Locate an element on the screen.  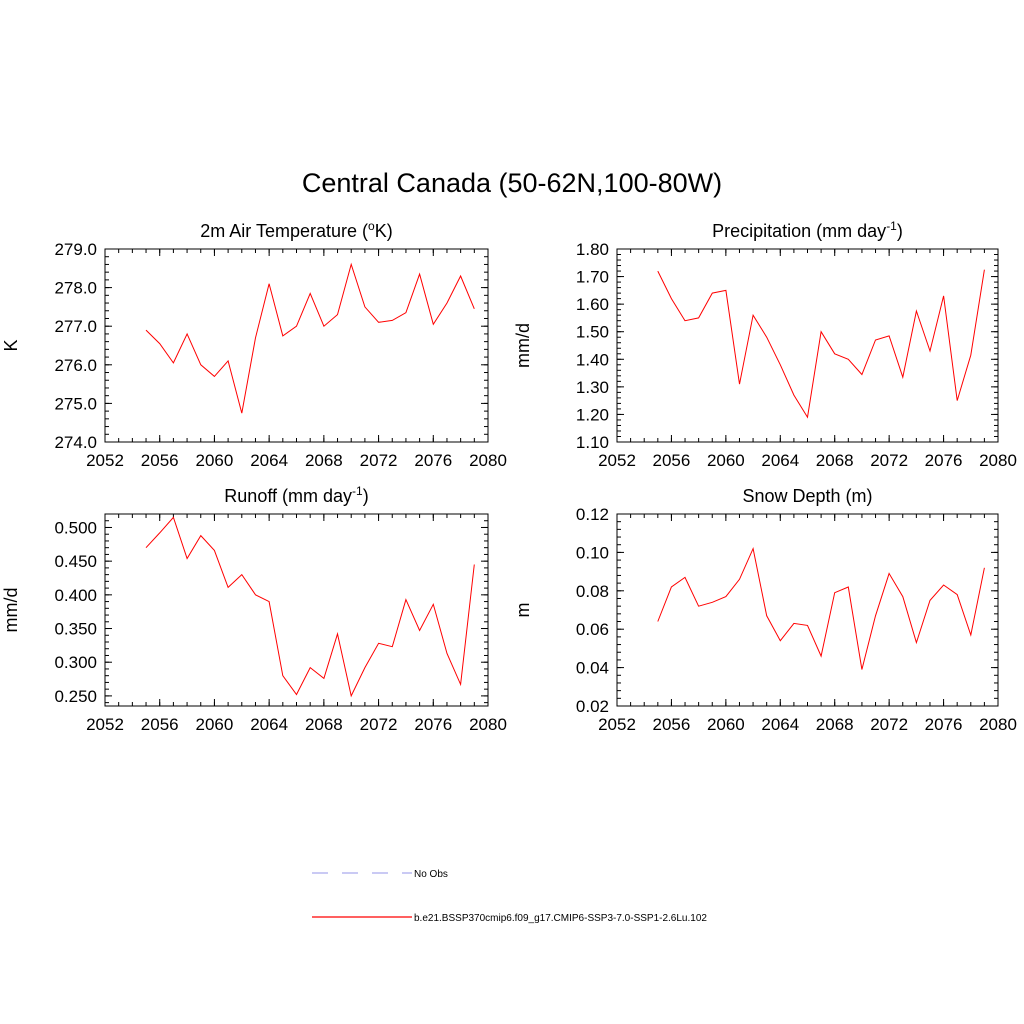
panel-title: Precipitation (mm day-1) is located at coordinates (807, 230).